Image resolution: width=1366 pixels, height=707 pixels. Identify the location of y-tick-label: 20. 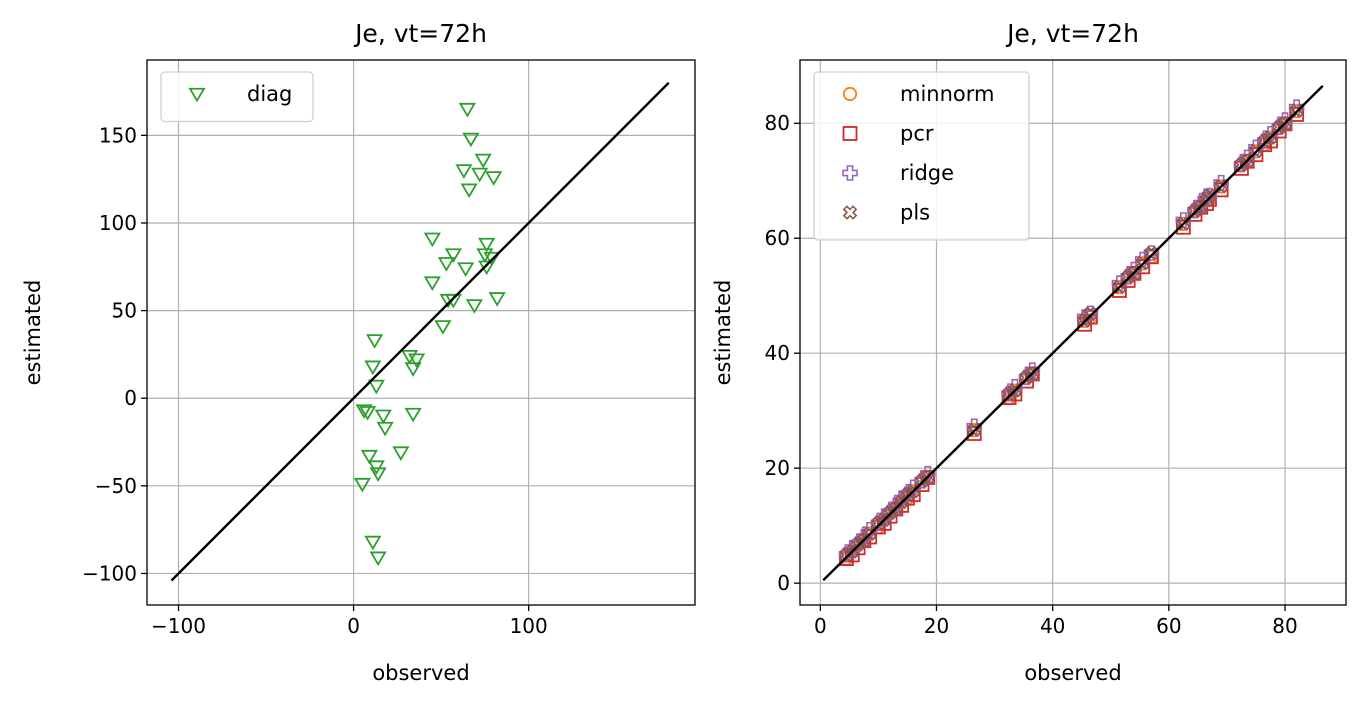
(777, 468).